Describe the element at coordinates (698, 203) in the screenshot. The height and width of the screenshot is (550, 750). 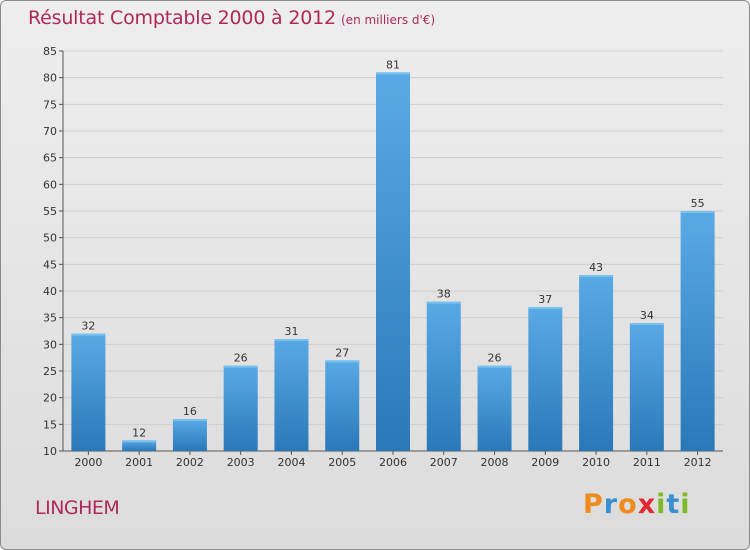
I see `data-label: 55` at that location.